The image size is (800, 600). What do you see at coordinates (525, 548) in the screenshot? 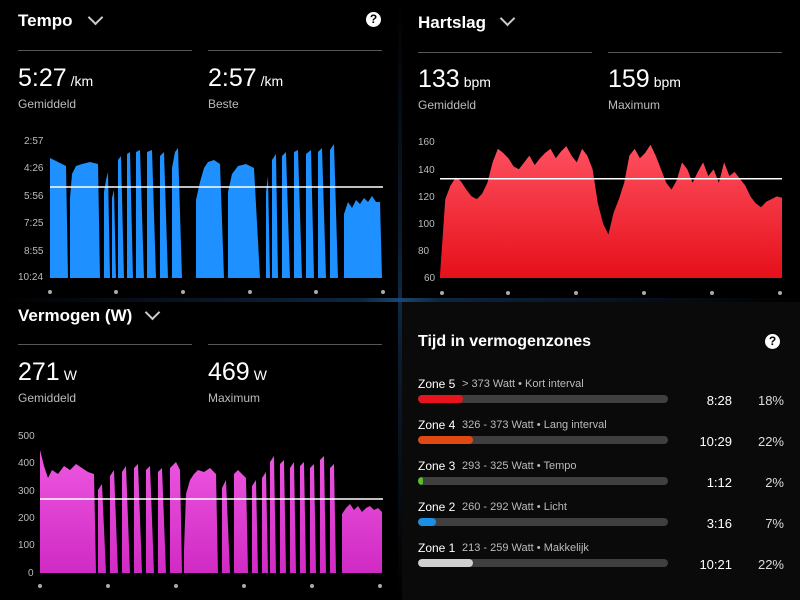
I see `zone-description: 213 - 259 Watt • Makkelijk` at bounding box center [525, 548].